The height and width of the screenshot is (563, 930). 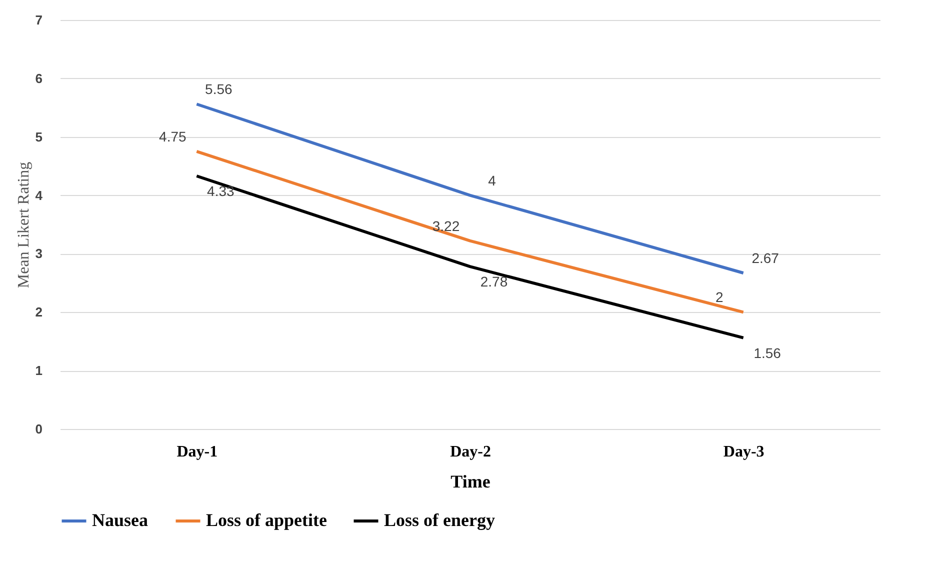 I want to click on data-label: 4.75, so click(x=173, y=136).